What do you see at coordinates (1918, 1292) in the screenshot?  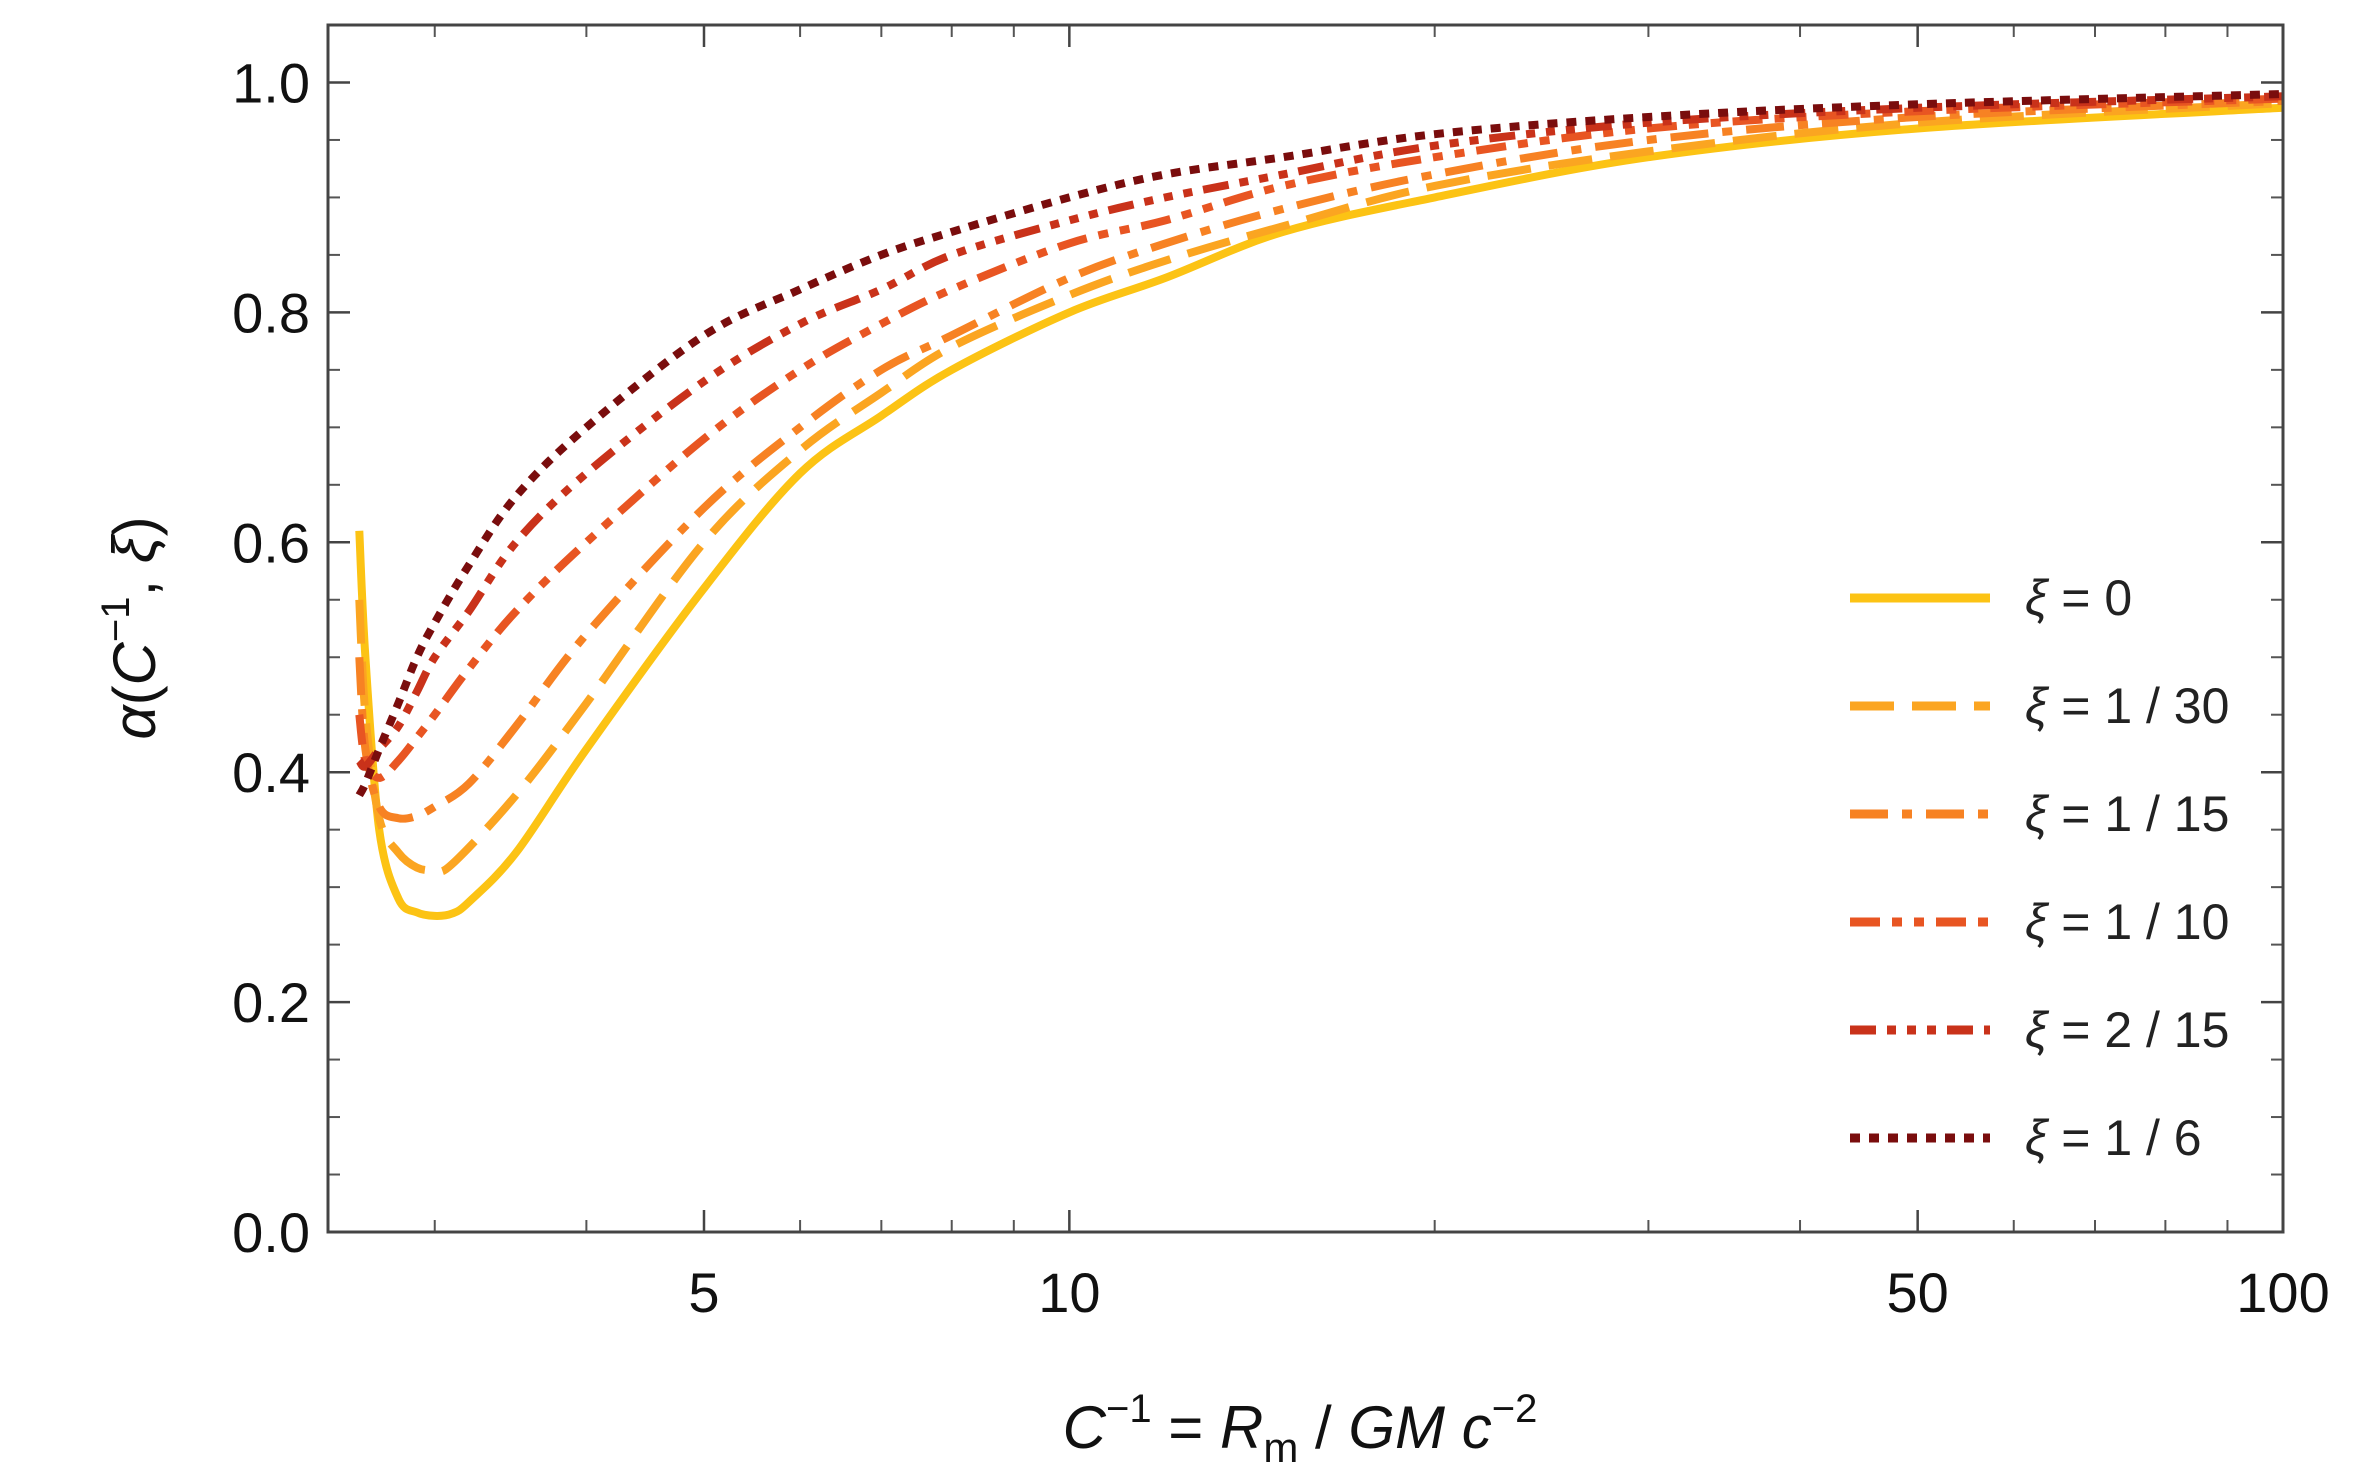 I see `x-tick-label: 50` at bounding box center [1918, 1292].